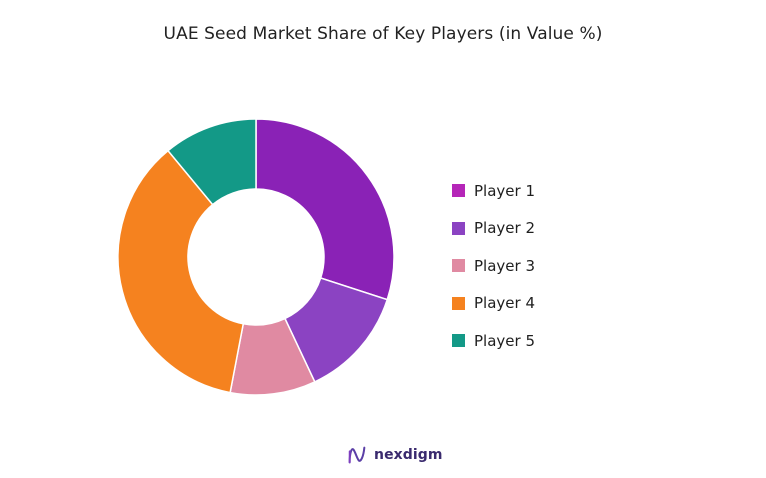 The width and height of the screenshot is (766, 478). What do you see at coordinates (504, 303) in the screenshot?
I see `legend-label-player-4: Player 4` at bounding box center [504, 303].